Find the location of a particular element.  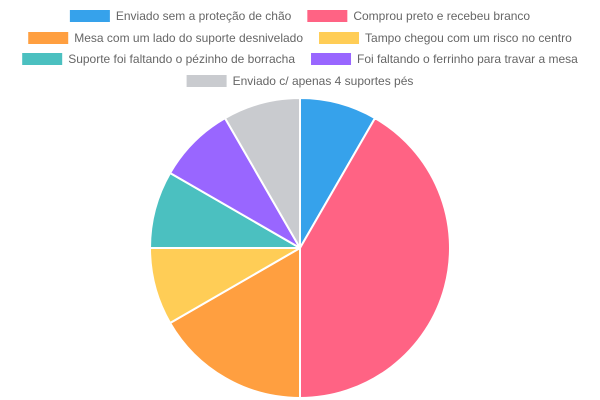

legend-label-7: Enviado c/ apenas 4 suportes pés is located at coordinates (323, 81).